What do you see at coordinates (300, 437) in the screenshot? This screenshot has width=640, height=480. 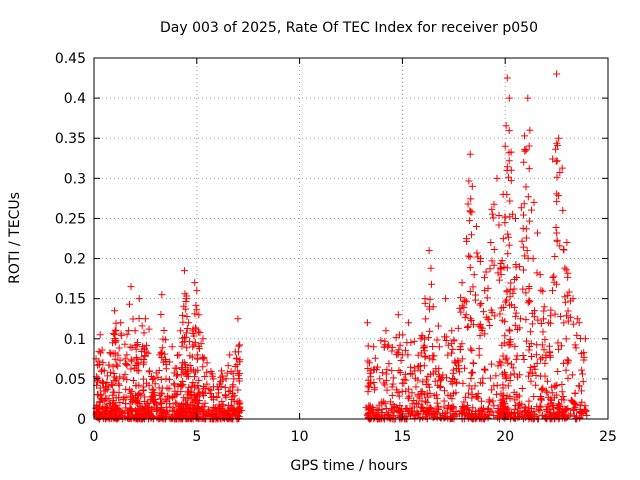 I see `x-tick-label: 10` at bounding box center [300, 437].